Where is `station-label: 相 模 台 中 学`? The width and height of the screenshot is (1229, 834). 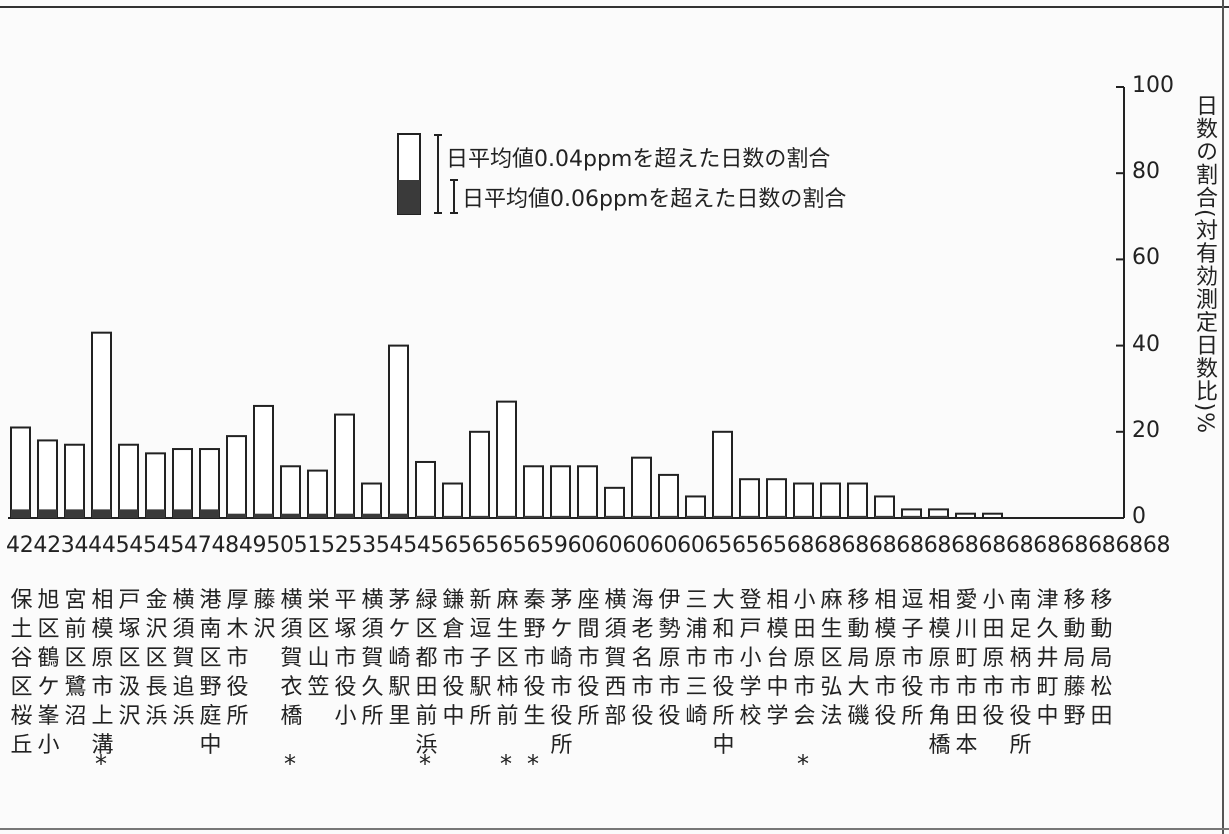
station-label: 相 模 台 中 学 is located at coordinates (777, 658).